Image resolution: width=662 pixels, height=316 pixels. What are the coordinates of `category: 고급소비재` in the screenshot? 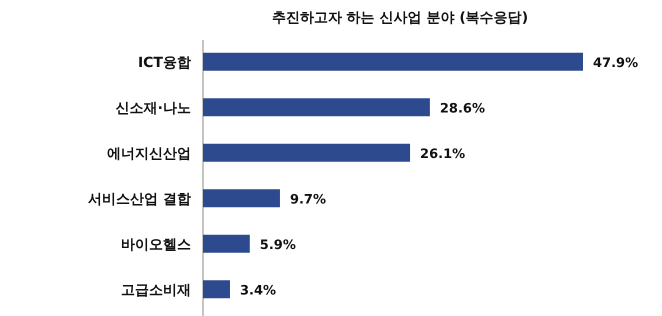 It's located at (156, 290).